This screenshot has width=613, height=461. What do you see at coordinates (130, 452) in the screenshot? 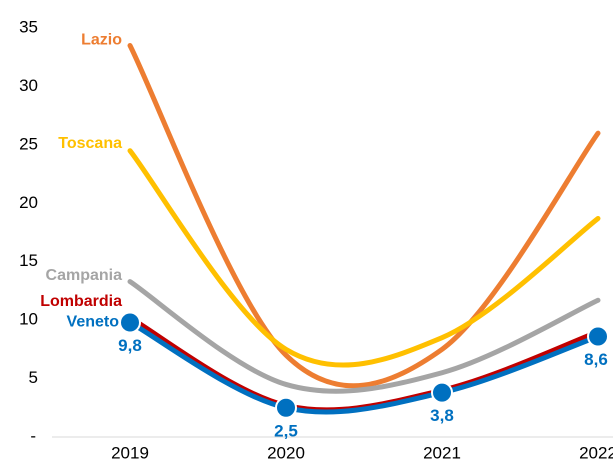
I see `x-tick-label: 2019` at bounding box center [130, 452].